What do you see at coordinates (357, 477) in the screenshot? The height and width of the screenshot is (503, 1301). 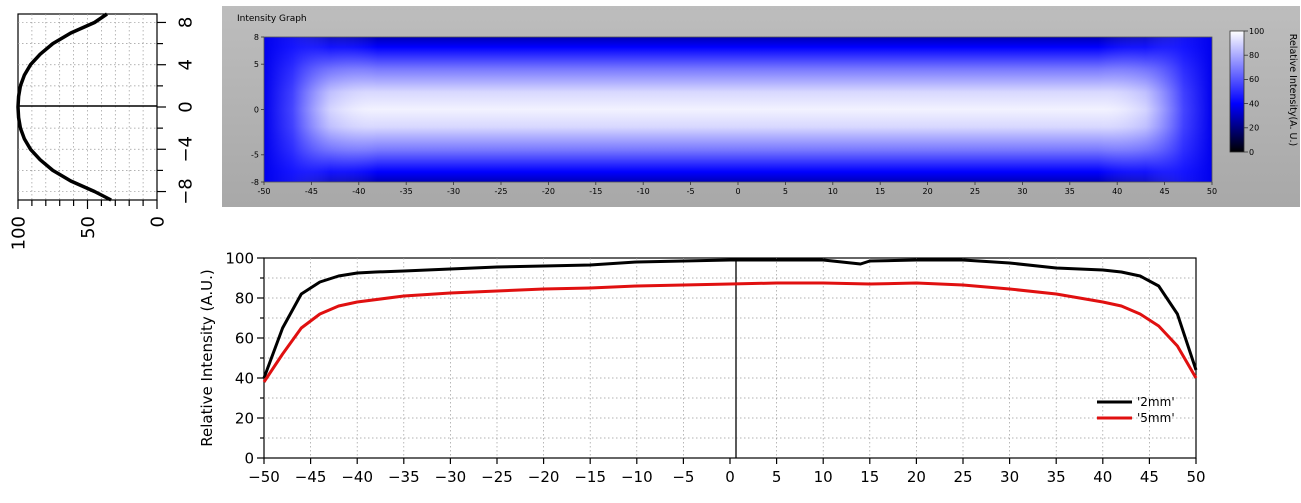 I see `profile-x-tick-label: −40` at bounding box center [357, 477].